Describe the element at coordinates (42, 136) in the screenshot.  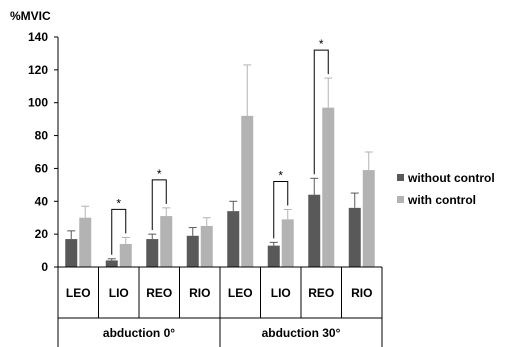
I see `y-tick-label: 80` at that location.